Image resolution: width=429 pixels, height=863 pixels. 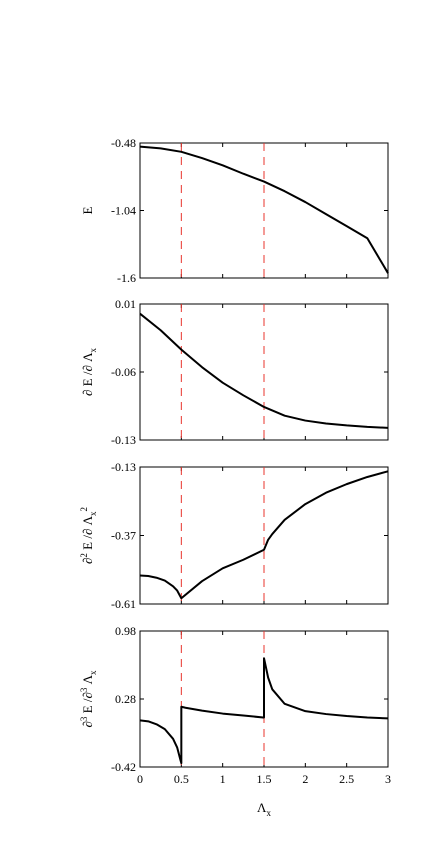 What do you see at coordinates (88, 535) in the screenshot?
I see `y-axis-label: ∂2​ E /∂ Λx​2​` at bounding box center [88, 535].